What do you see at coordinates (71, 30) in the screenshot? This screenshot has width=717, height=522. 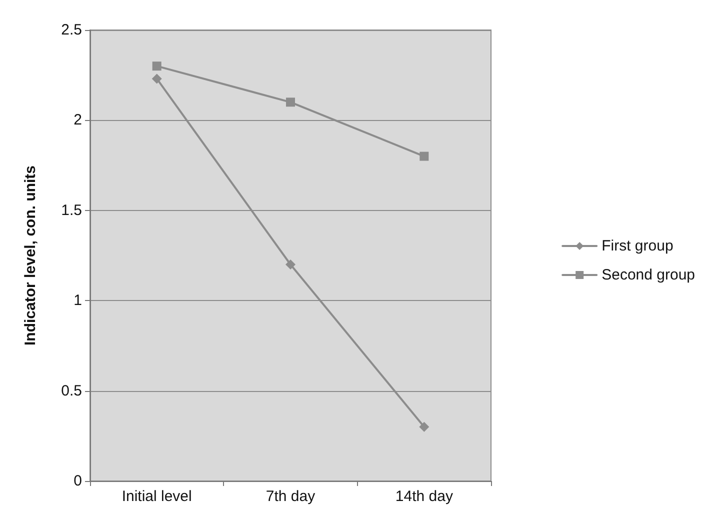 I see `y-tick-label: 2.5` at bounding box center [71, 30].